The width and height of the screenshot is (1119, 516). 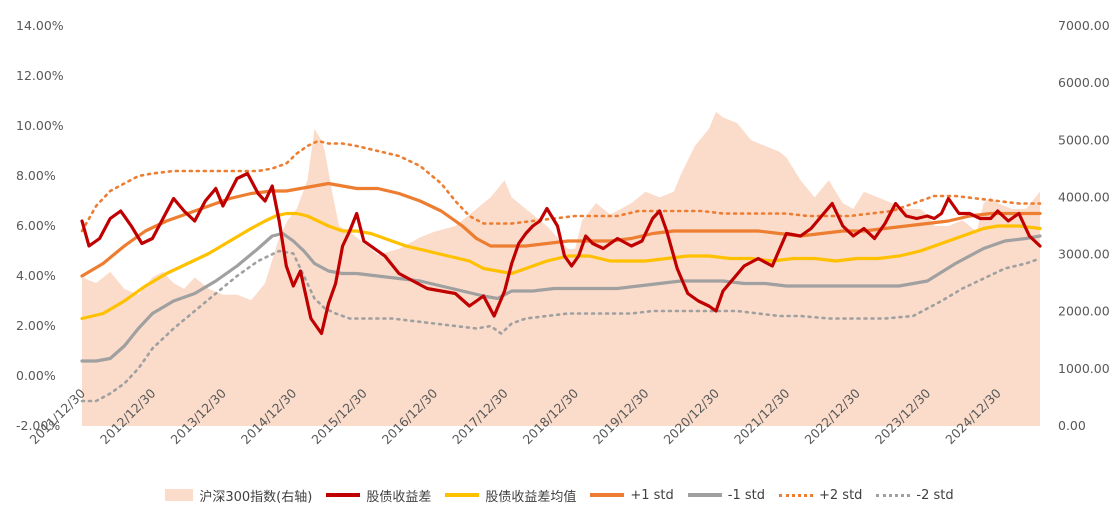 What do you see at coordinates (36, 275) in the screenshot?
I see `left-tick-label: 4.00%` at bounding box center [36, 275].